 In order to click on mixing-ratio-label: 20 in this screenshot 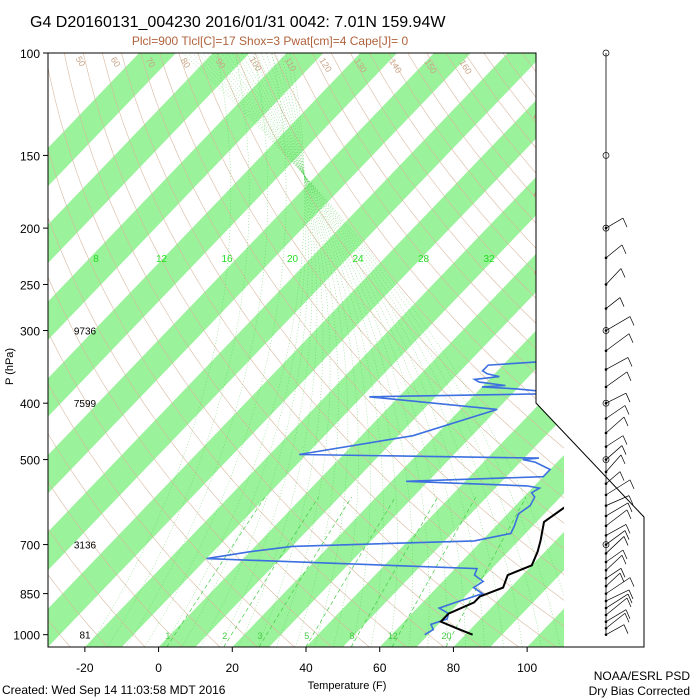, I will do `click(446, 636)`.